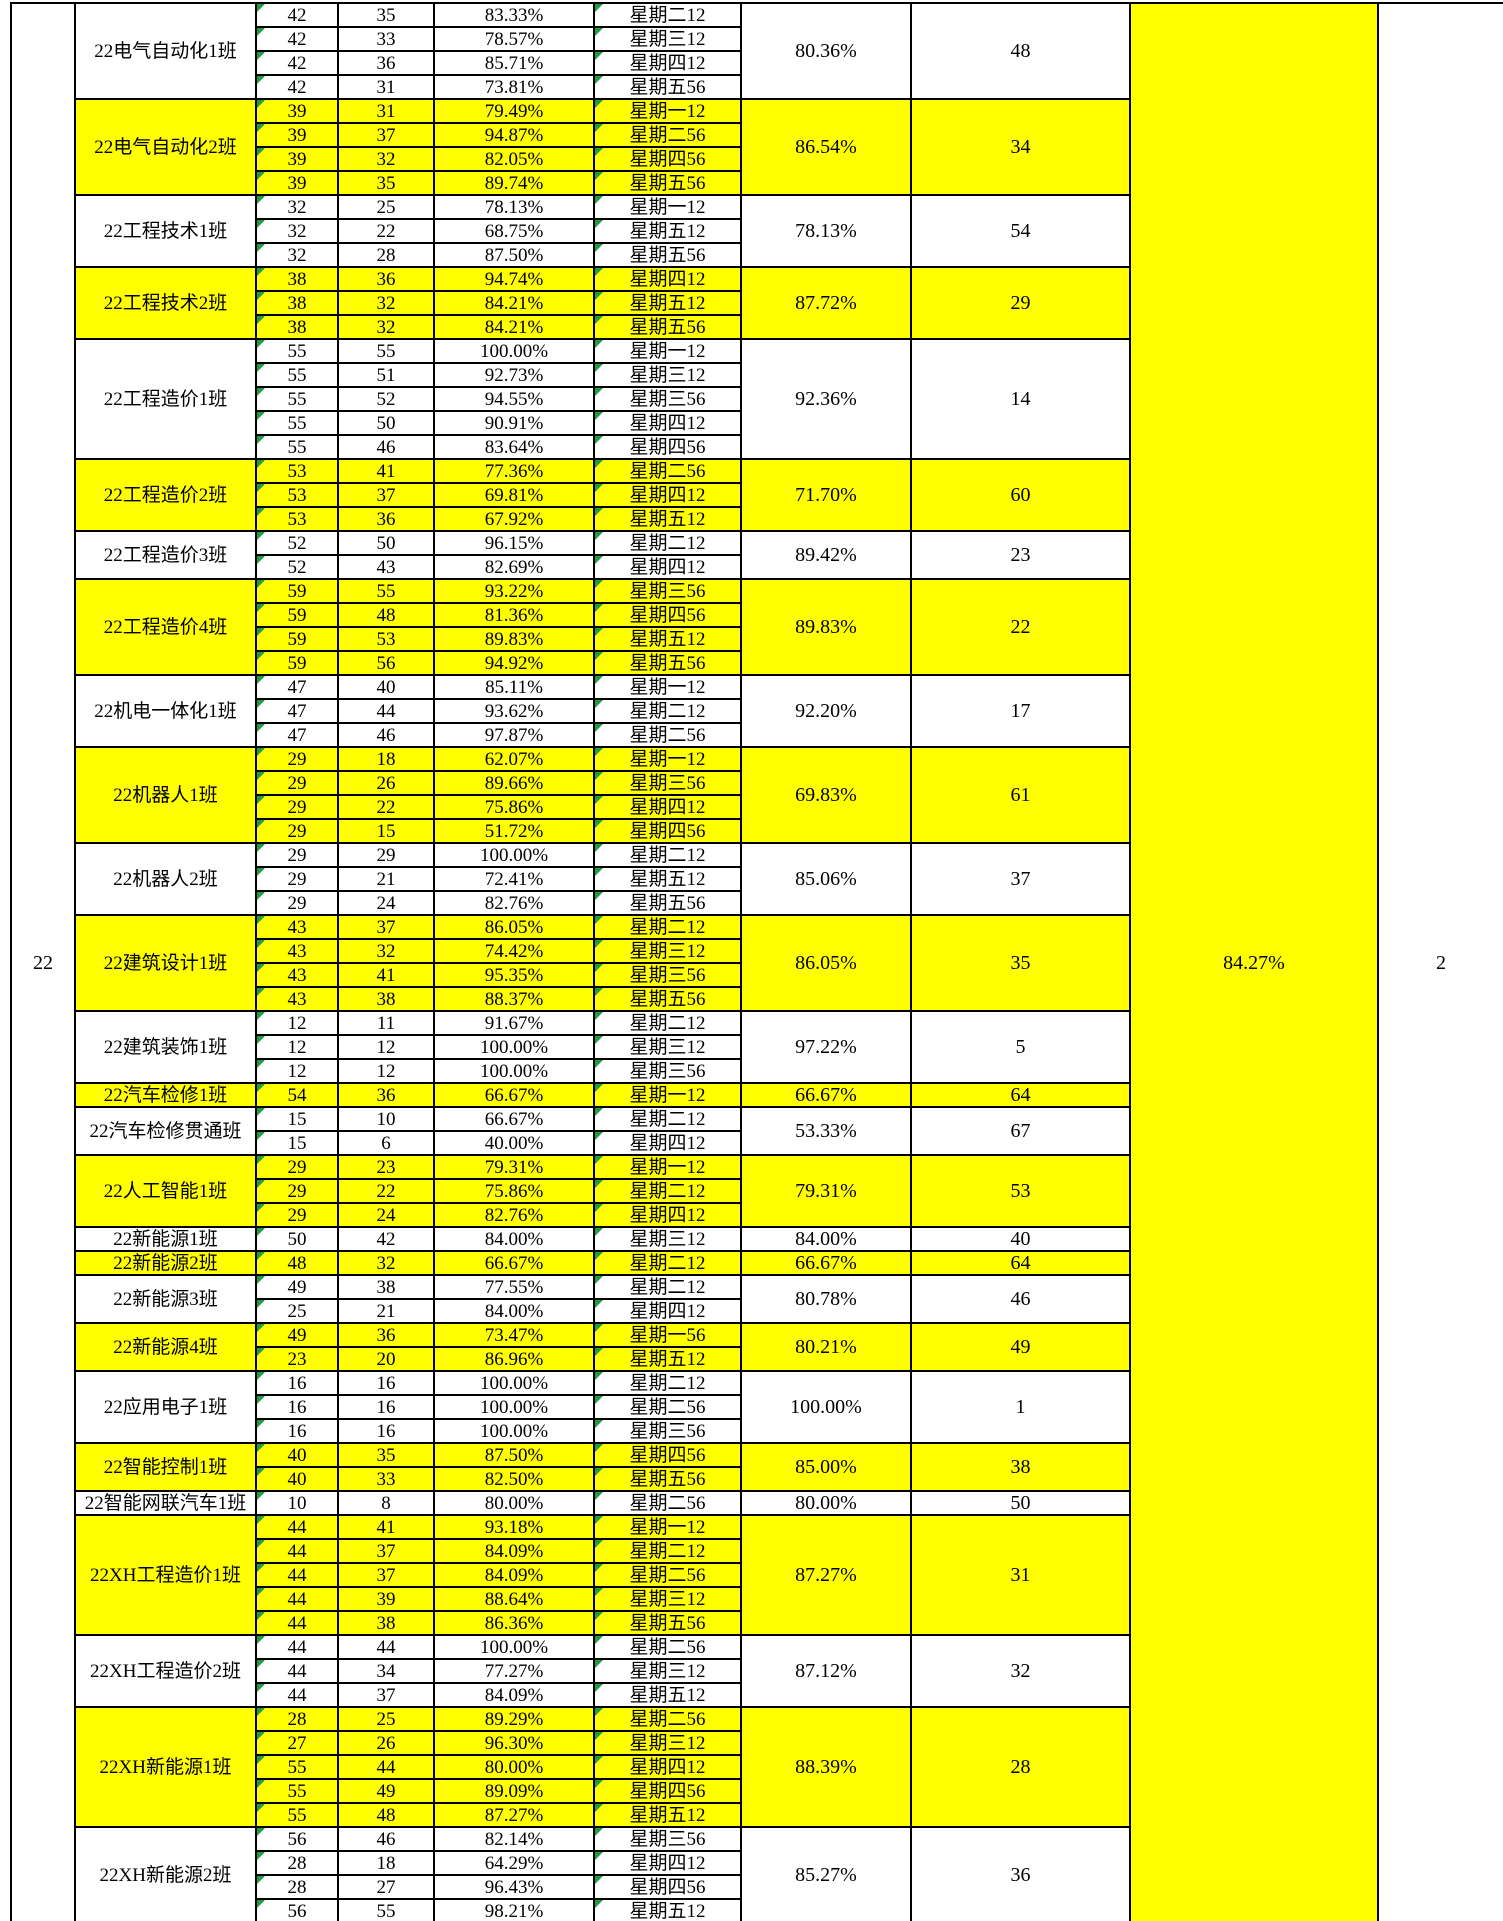  What do you see at coordinates (298, 1720) in the screenshot?
I see `total-students-cell: 28` at bounding box center [298, 1720].